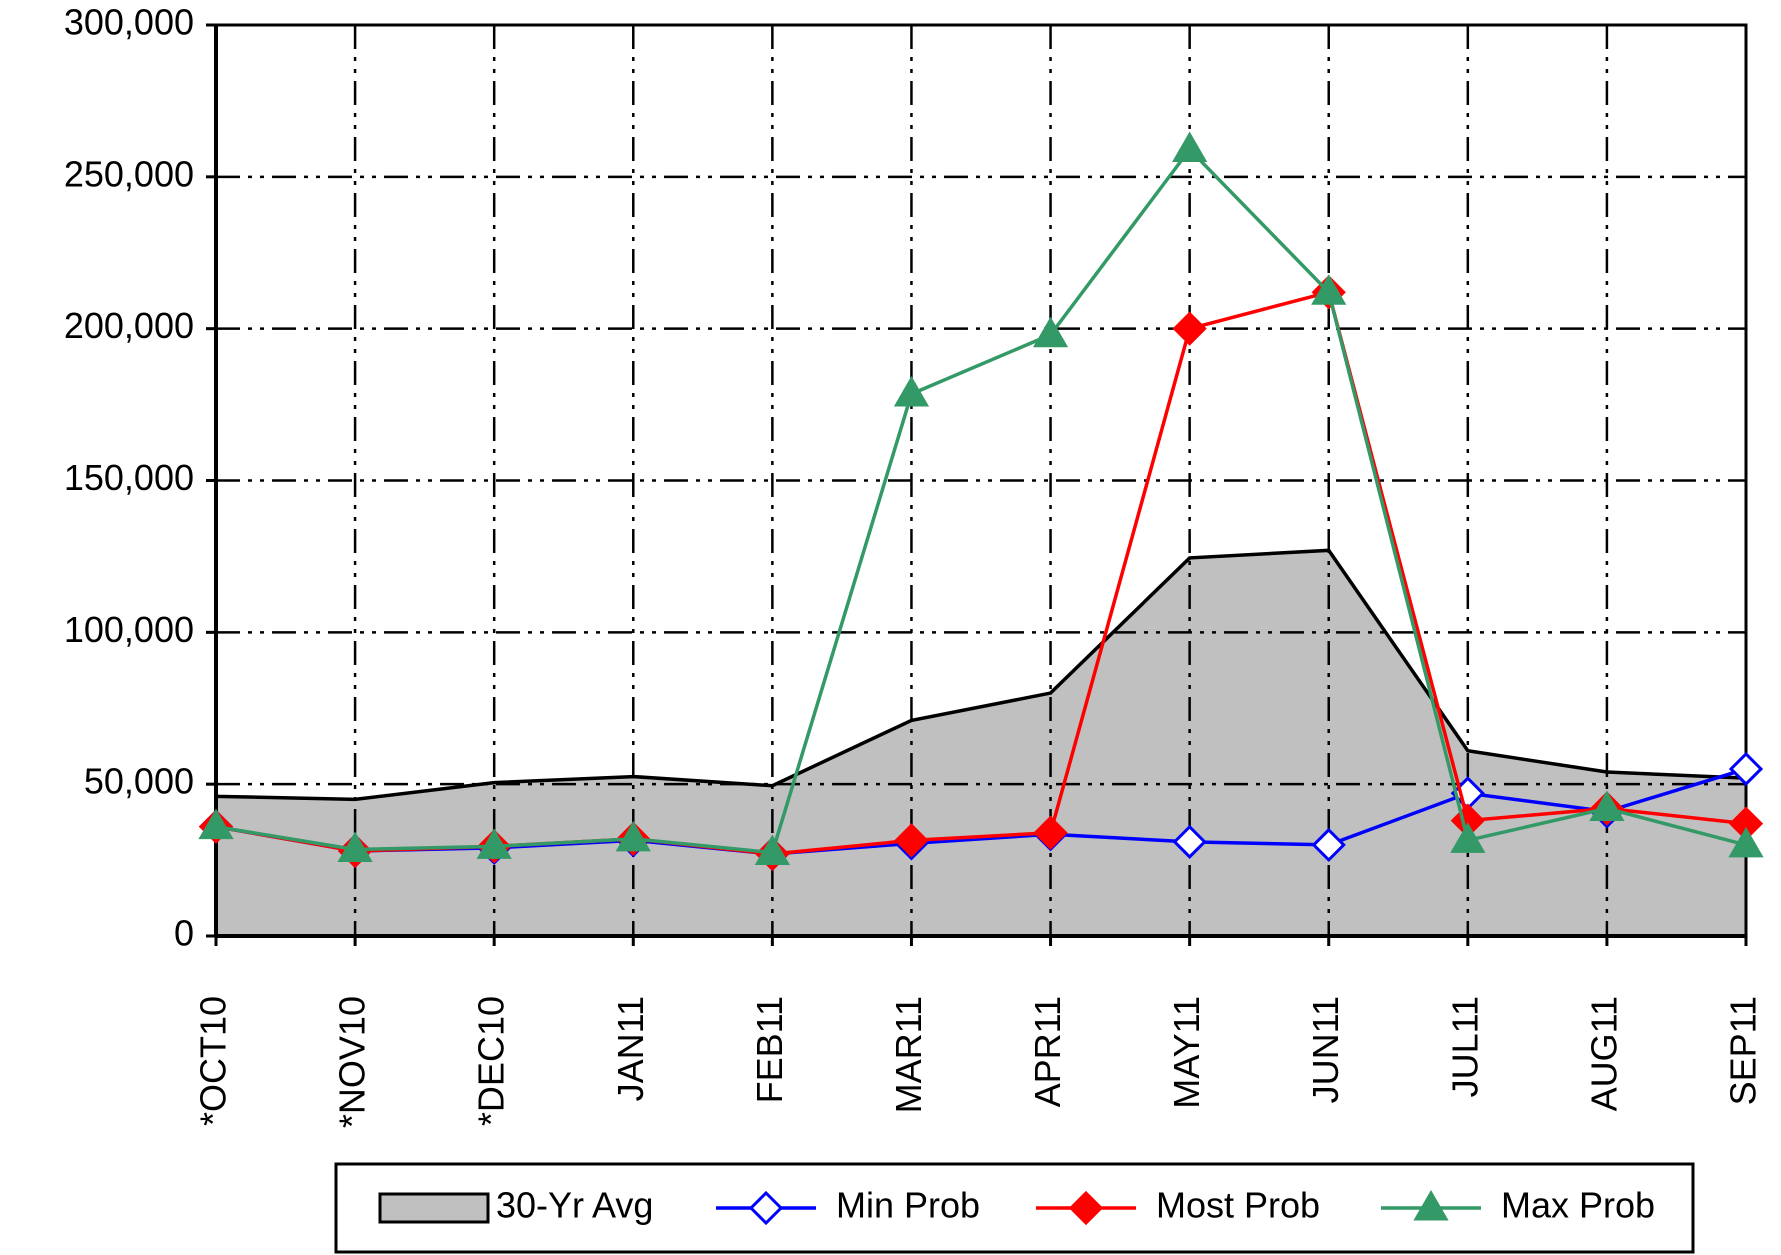  Describe the element at coordinates (213, 1061) in the screenshot. I see `x-tick-label: *OCT10` at that location.